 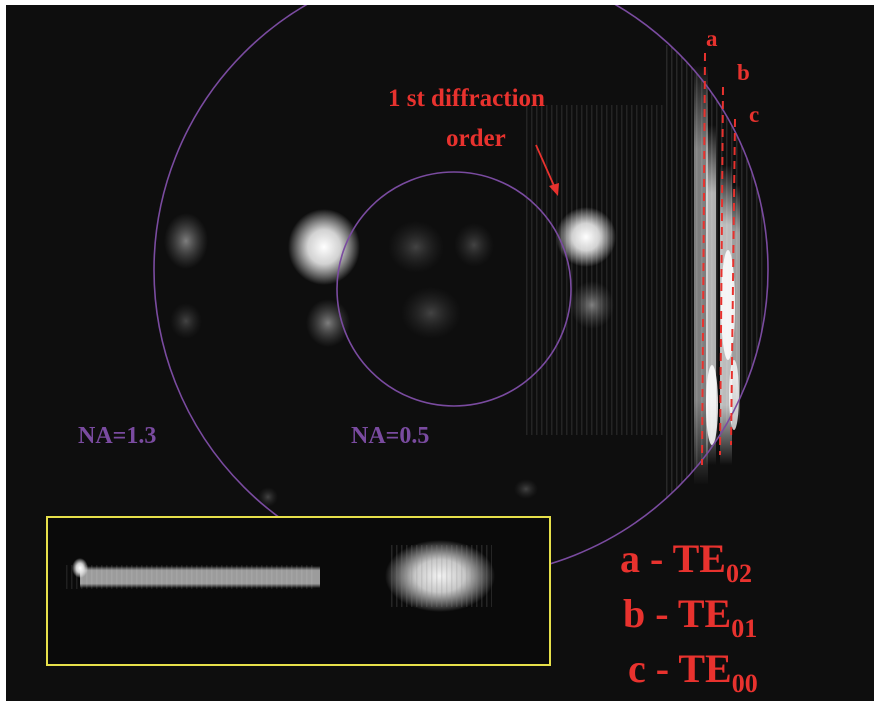 I want to click on marker-label-c: c, so click(x=754, y=114).